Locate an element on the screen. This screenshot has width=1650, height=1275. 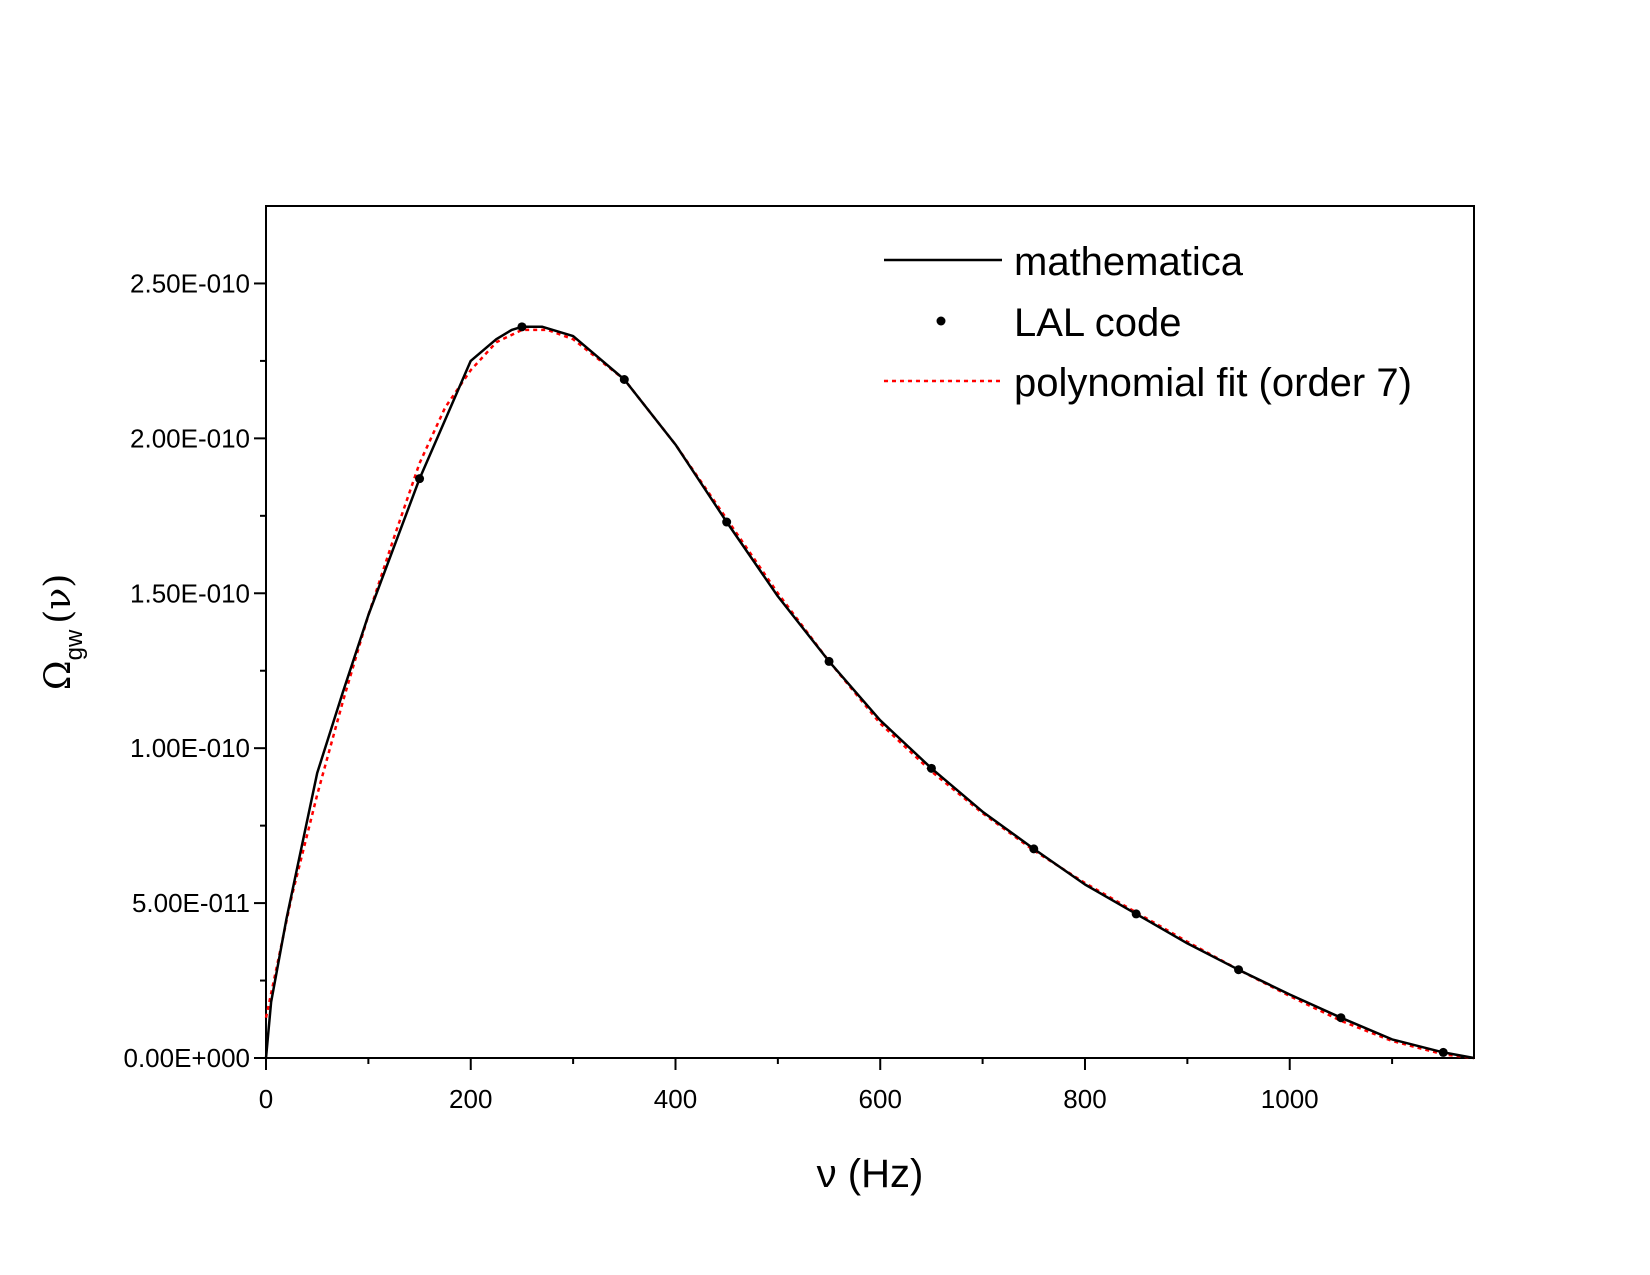
x-tick-label: 400 is located at coordinates (675, 1099).